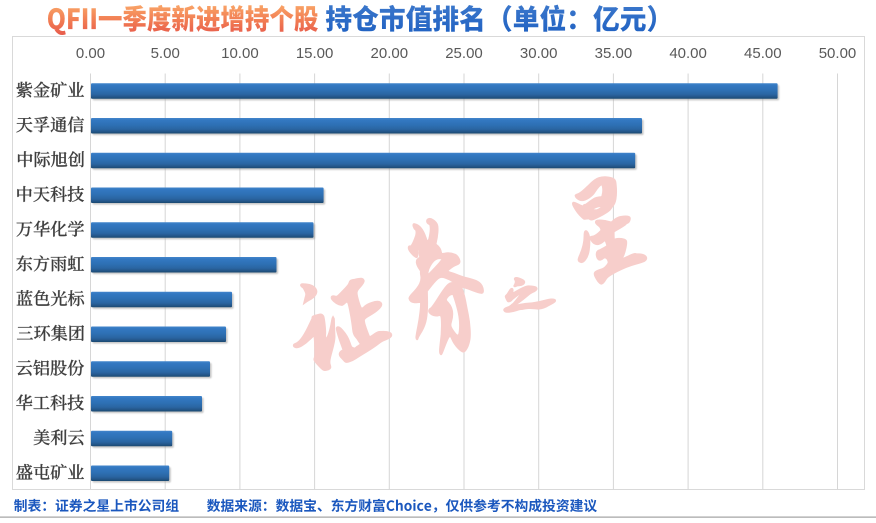 This screenshot has width=876, height=523. What do you see at coordinates (390, 53) in the screenshot?
I see `svg-text: 20.00` at bounding box center [390, 53].